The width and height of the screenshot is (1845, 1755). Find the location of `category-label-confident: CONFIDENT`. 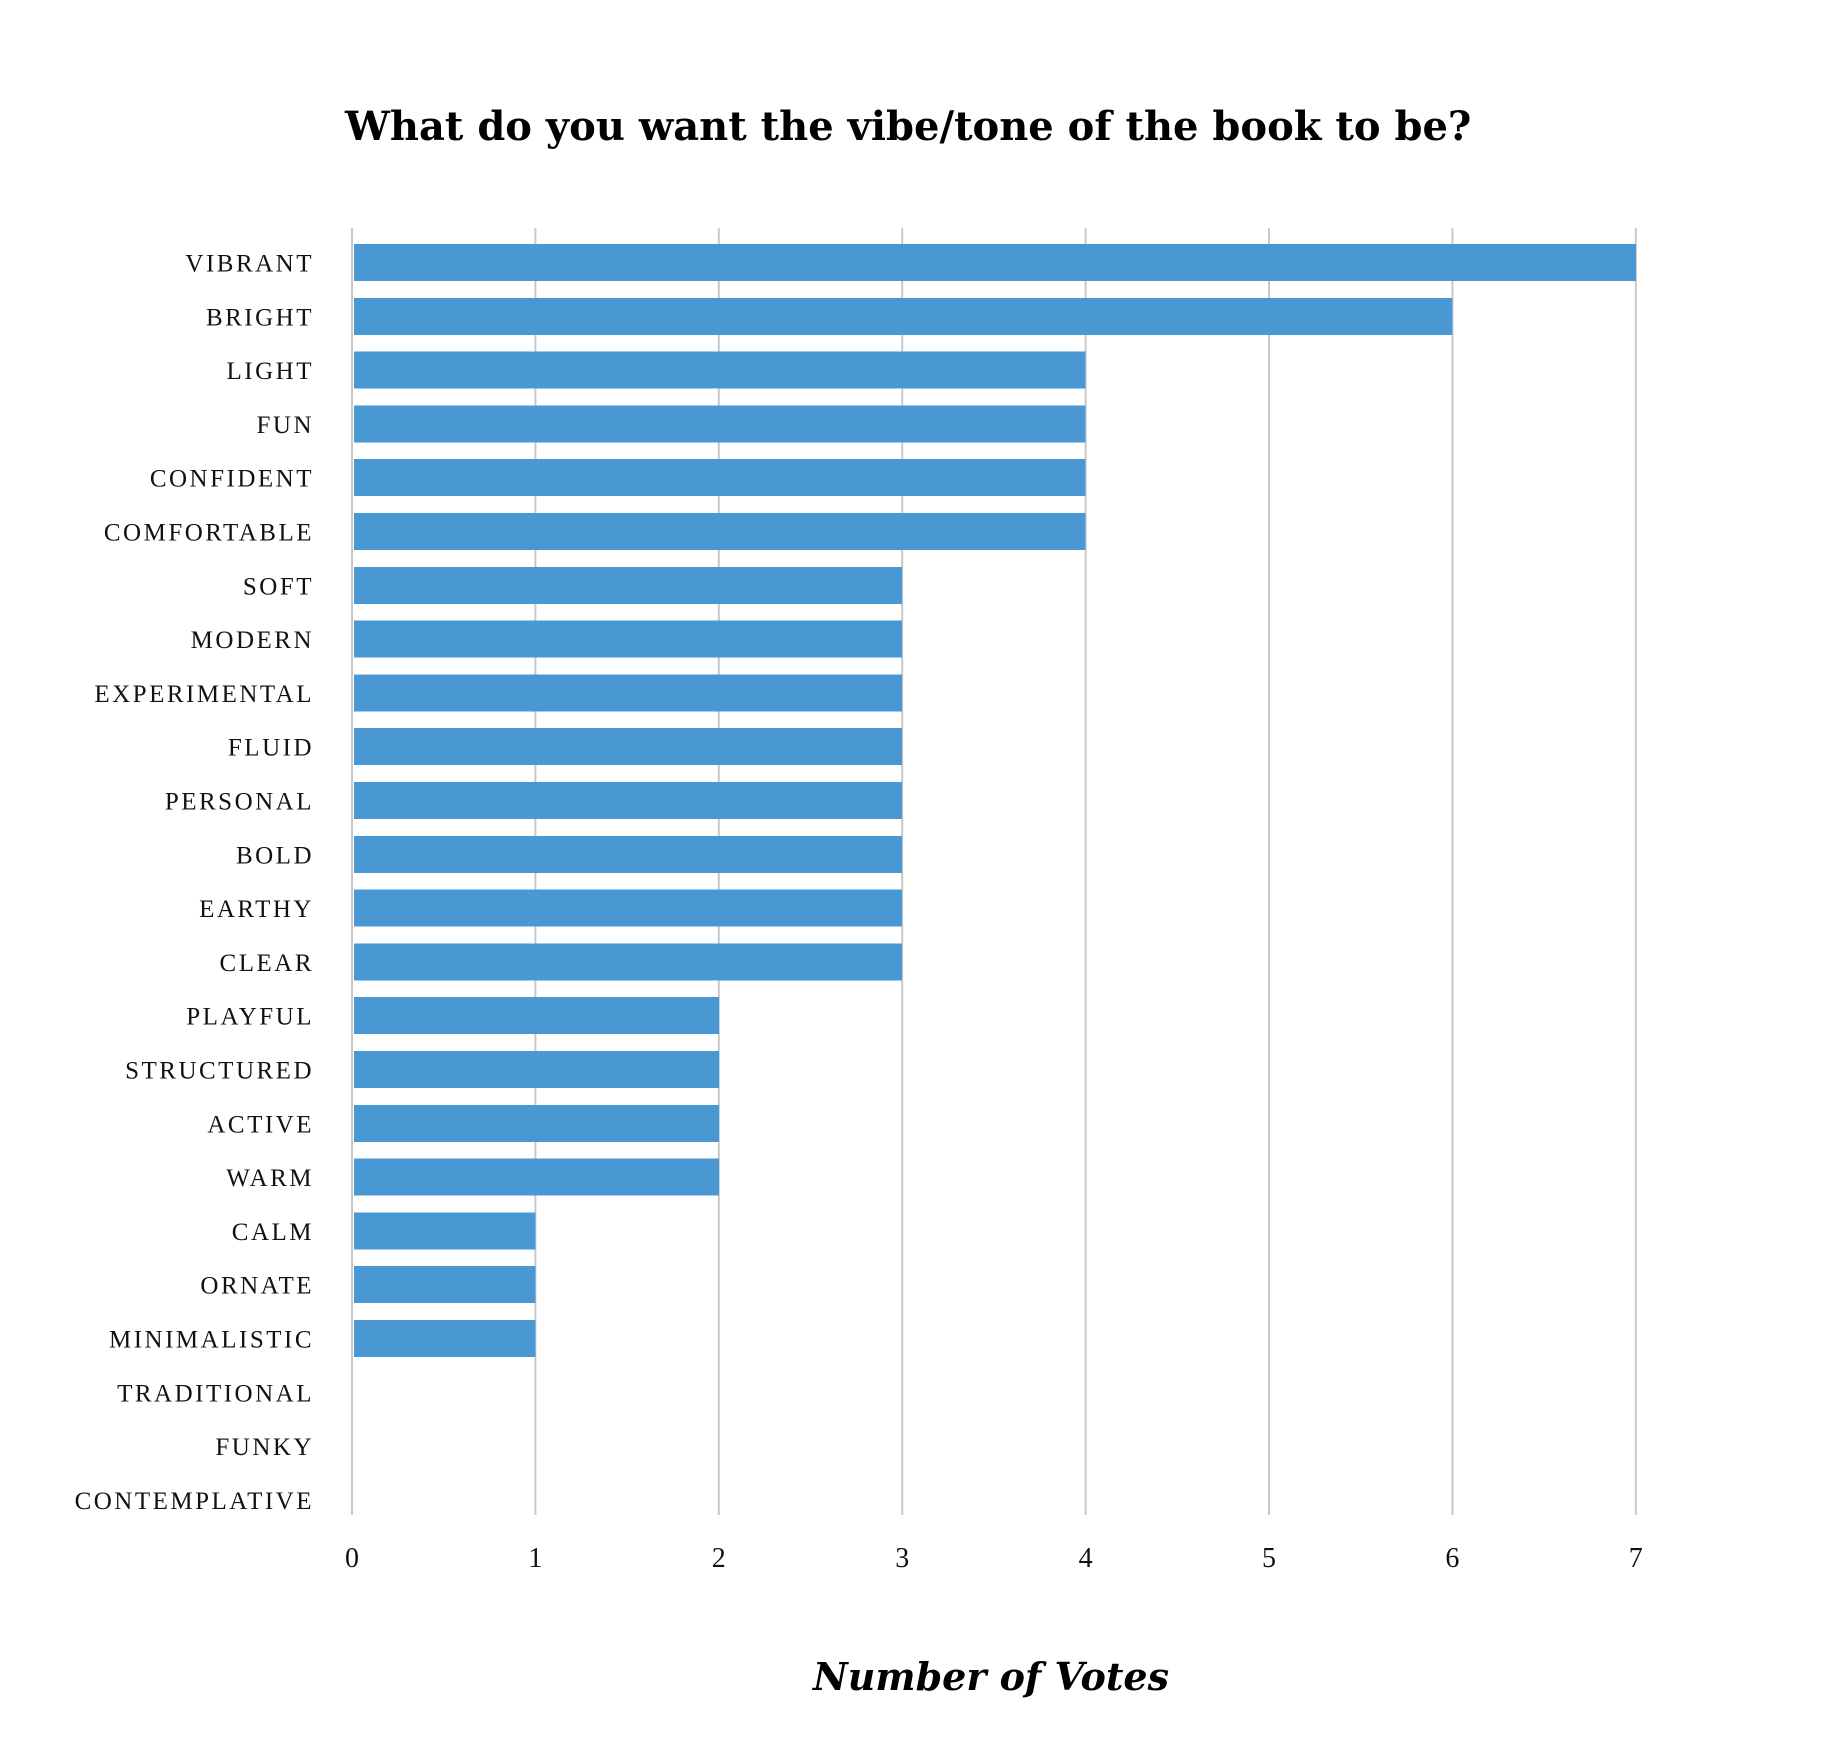

category-label-confident: CONFIDENT is located at coordinates (232, 479).